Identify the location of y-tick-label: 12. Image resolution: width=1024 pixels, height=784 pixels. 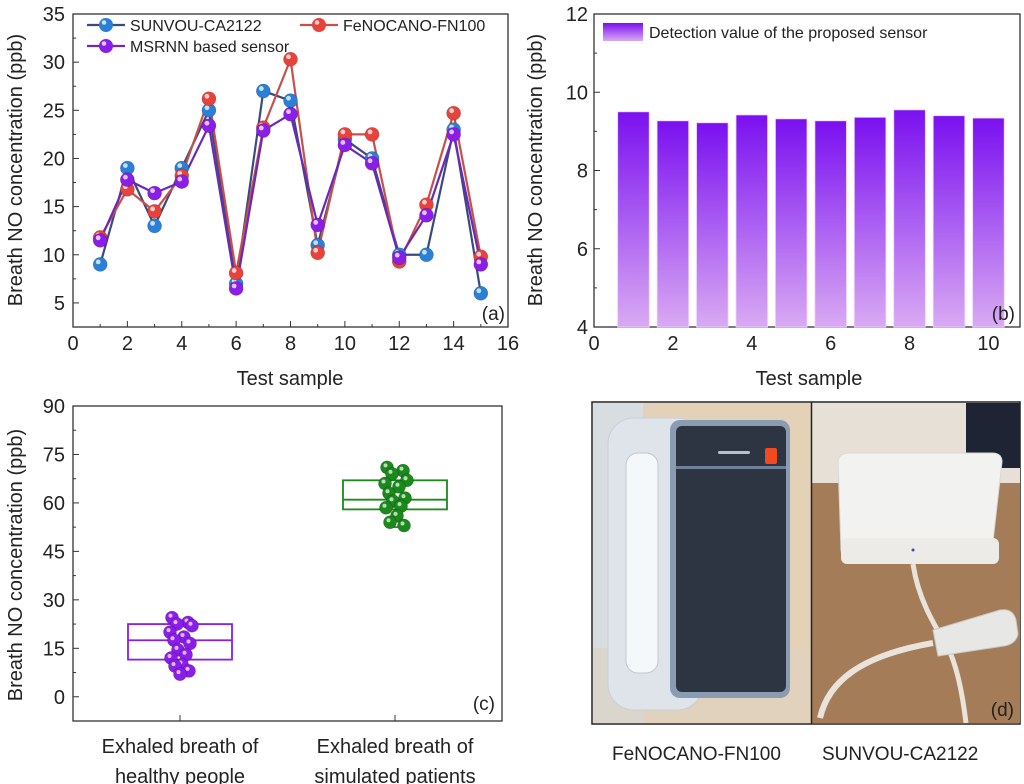
(577, 15).